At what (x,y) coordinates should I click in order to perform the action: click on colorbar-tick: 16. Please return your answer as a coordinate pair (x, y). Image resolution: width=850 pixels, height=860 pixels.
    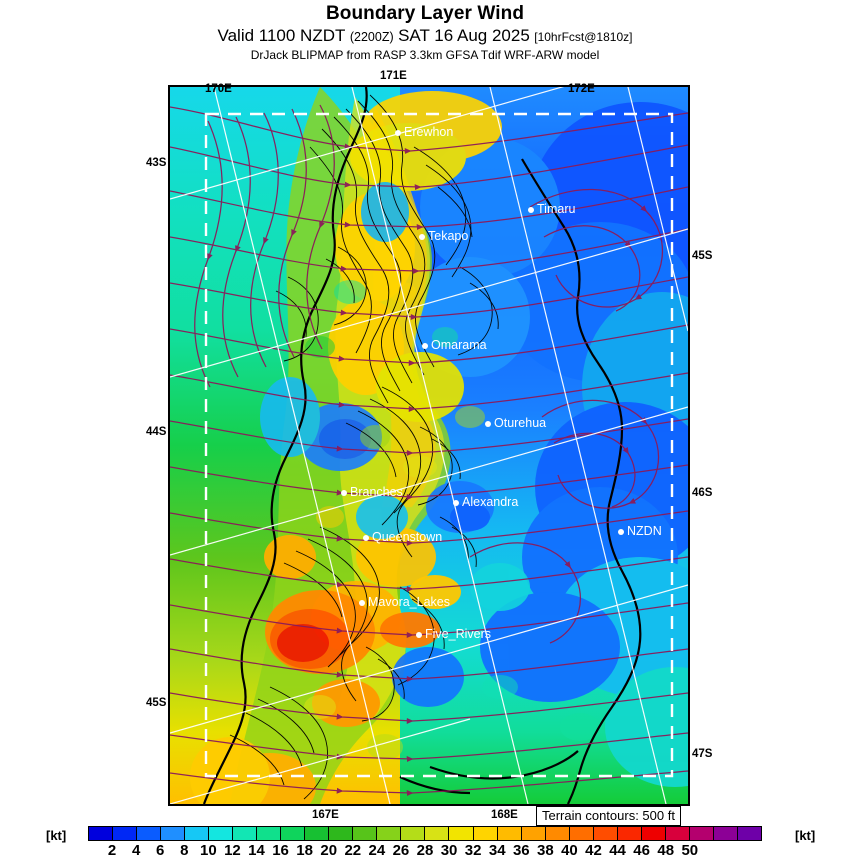
    Looking at the image, I should click on (280, 850).